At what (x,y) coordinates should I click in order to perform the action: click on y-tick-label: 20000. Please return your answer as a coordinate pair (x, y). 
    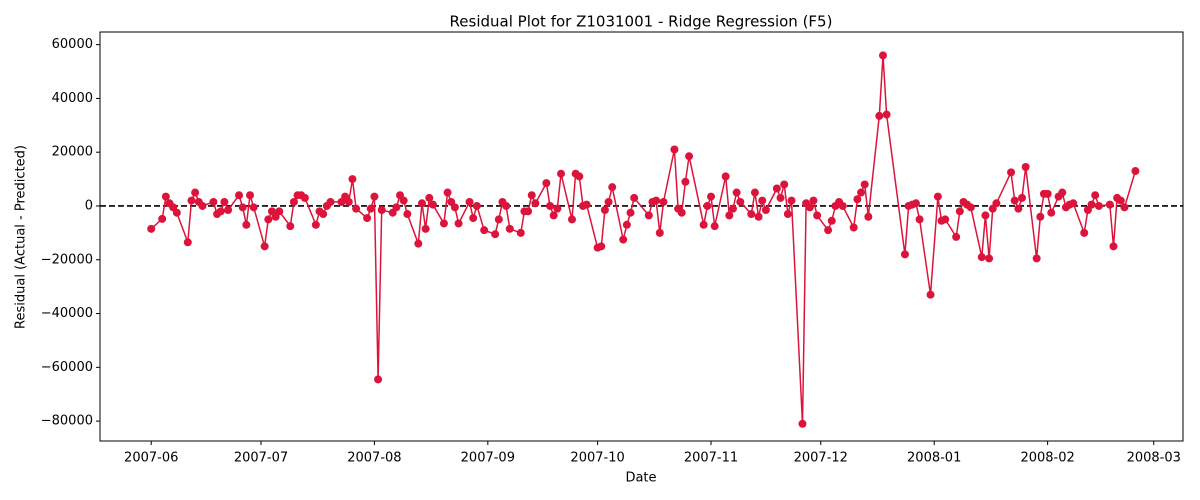
    Looking at the image, I should click on (72, 152).